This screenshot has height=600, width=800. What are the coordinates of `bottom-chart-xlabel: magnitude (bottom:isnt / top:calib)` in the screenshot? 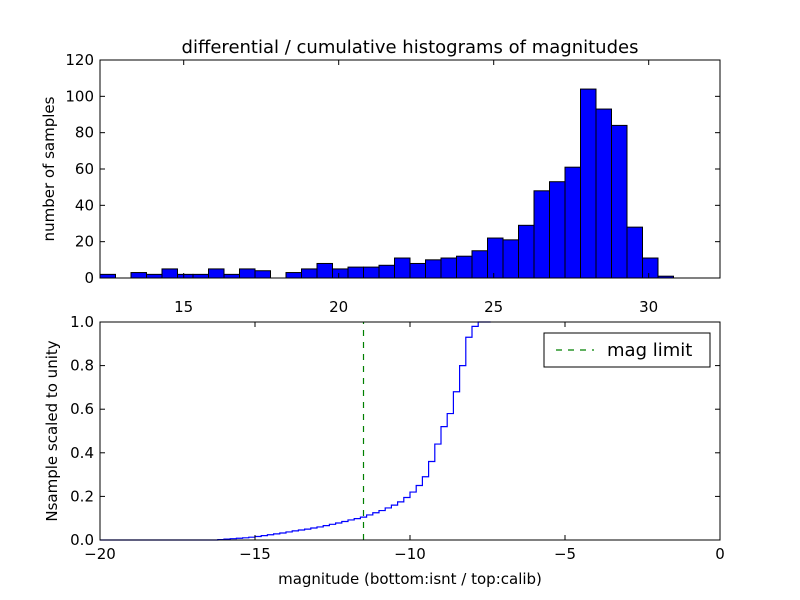 It's located at (410, 579).